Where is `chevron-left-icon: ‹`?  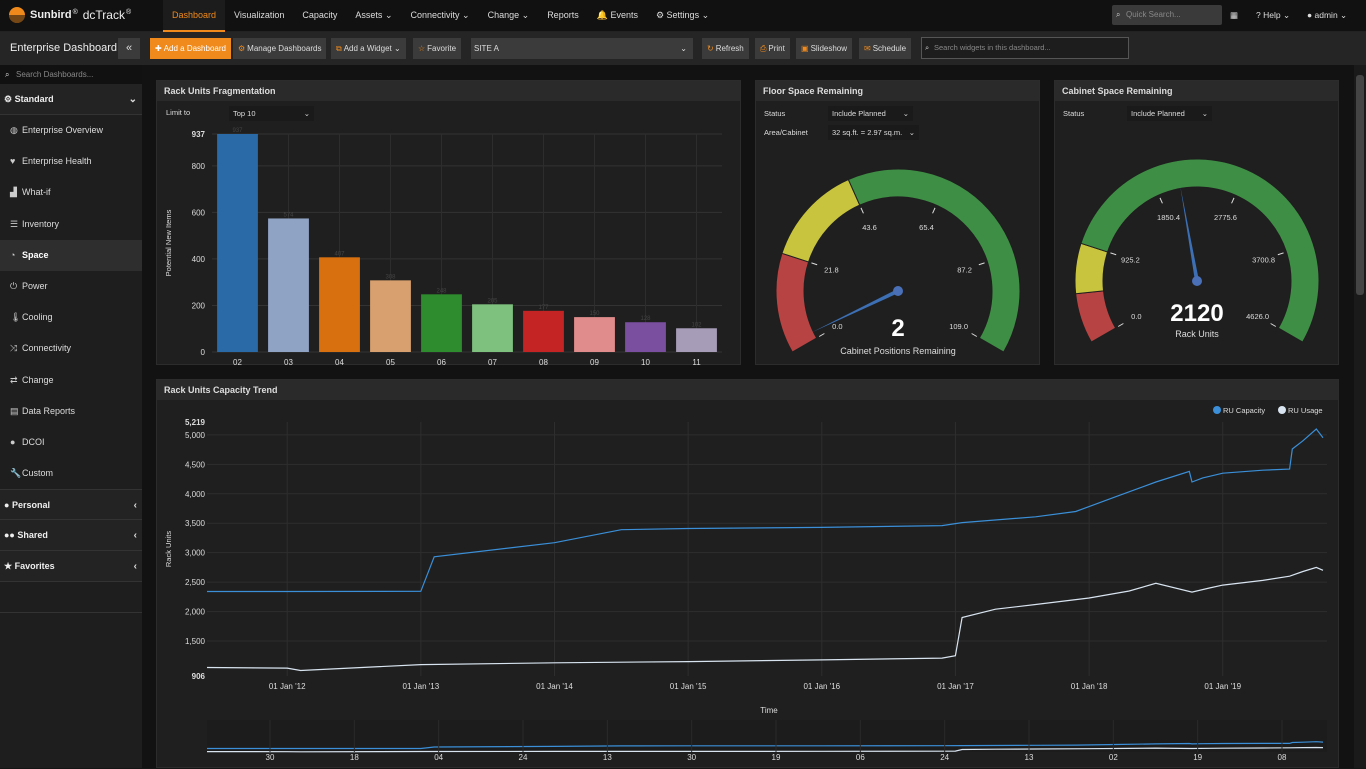 chevron-left-icon: ‹ is located at coordinates (135, 506).